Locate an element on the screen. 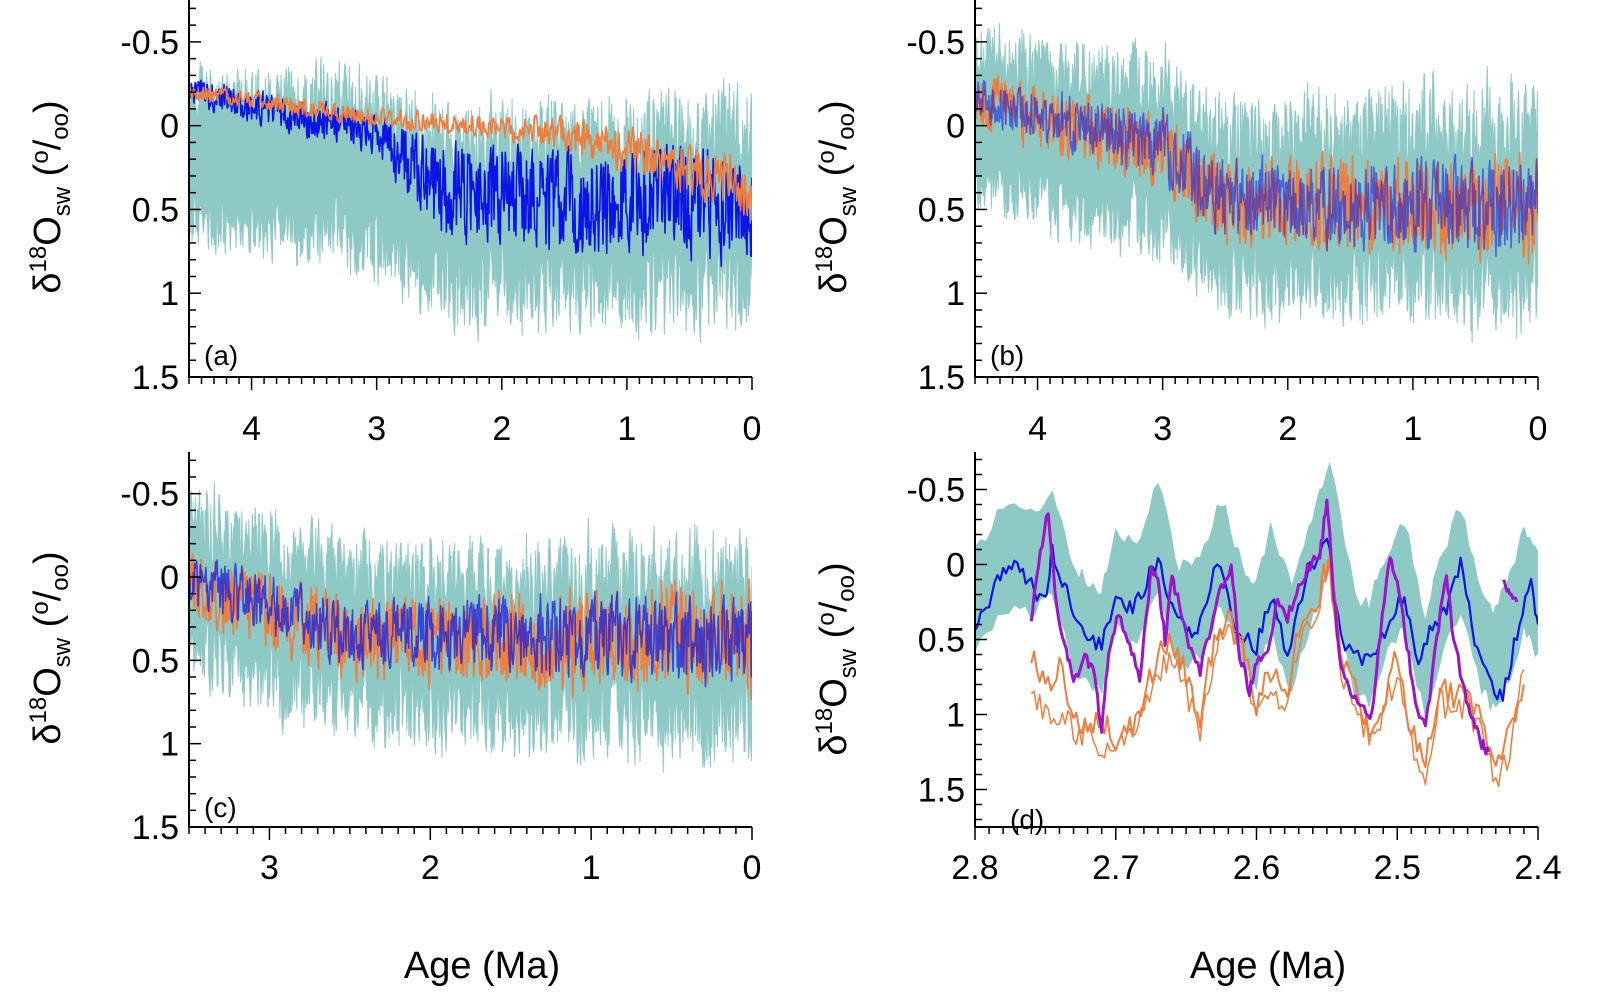 The width and height of the screenshot is (1606, 994). x-tick-label: 2.5 is located at coordinates (1397, 868).